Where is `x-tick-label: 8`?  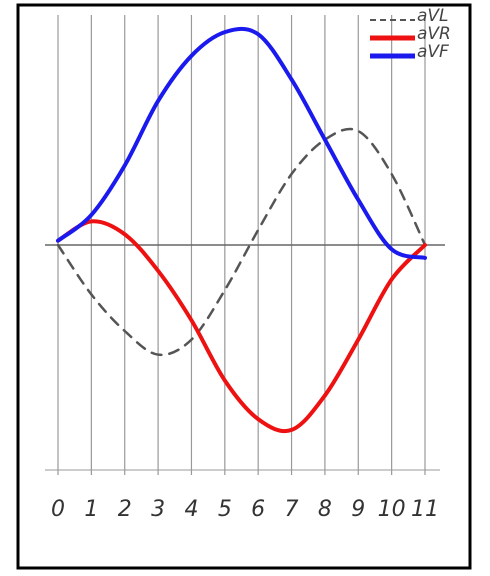
x-tick-label: 8 is located at coordinates (325, 509).